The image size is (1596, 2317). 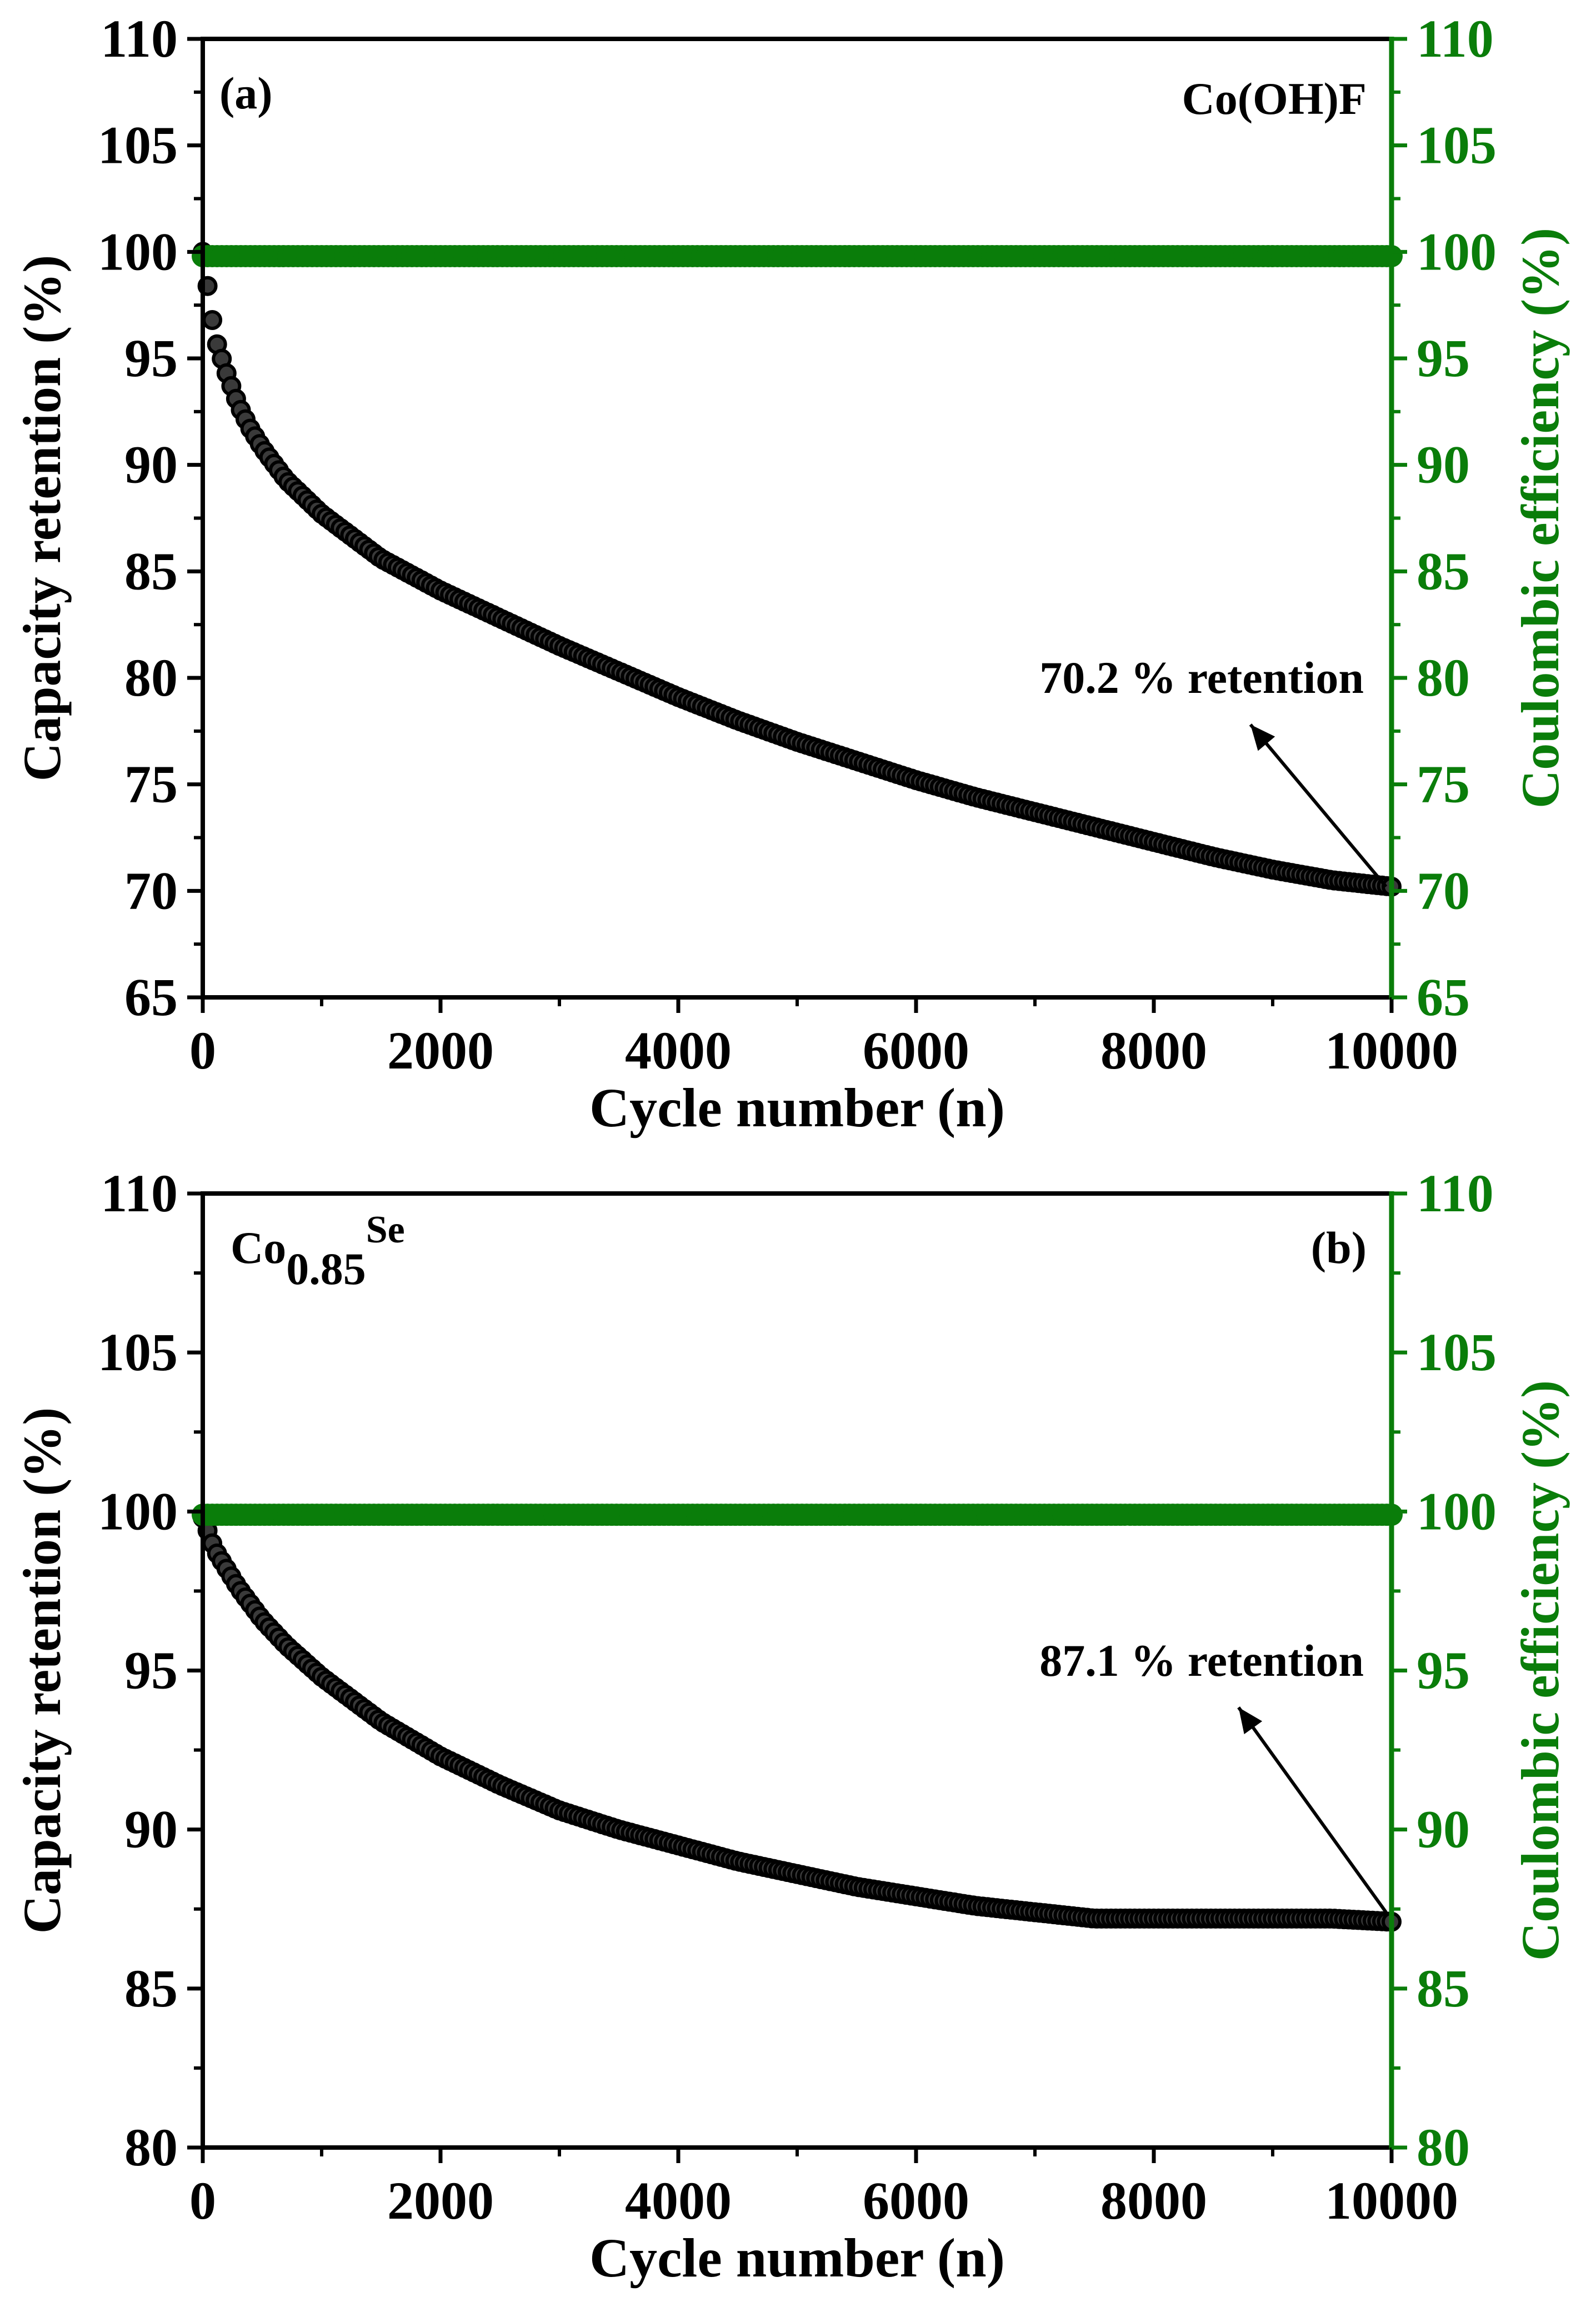 What do you see at coordinates (151, 997) in the screenshot?
I see `y-tick-label: 65` at bounding box center [151, 997].